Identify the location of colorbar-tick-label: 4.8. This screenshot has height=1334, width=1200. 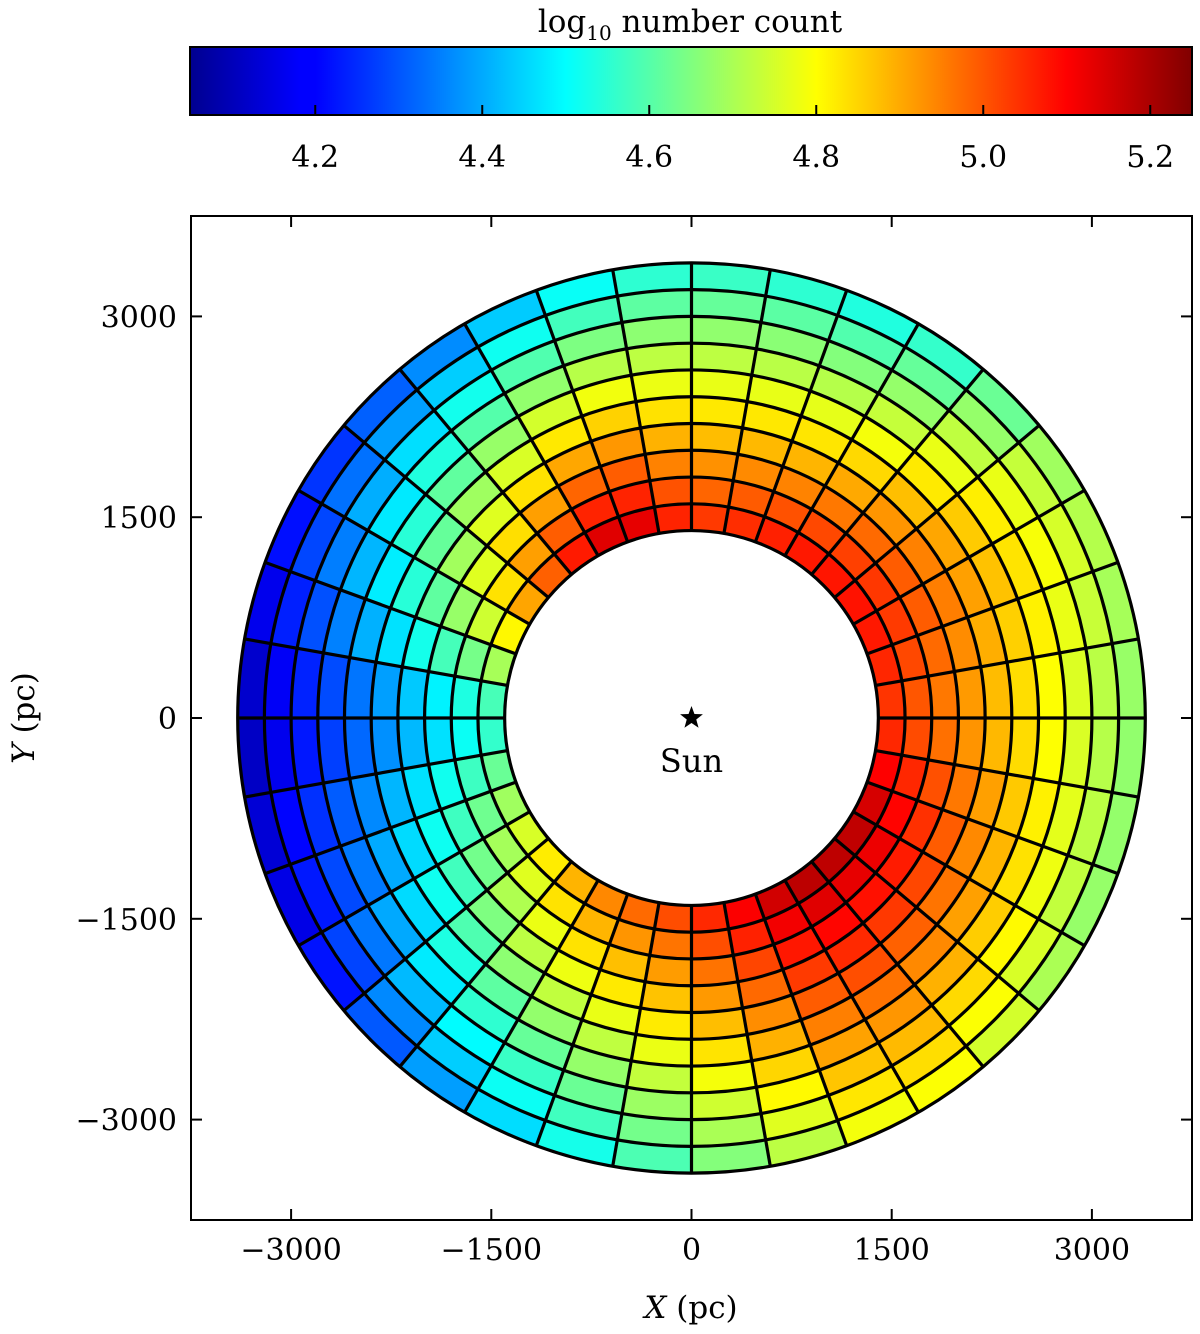
(816, 157).